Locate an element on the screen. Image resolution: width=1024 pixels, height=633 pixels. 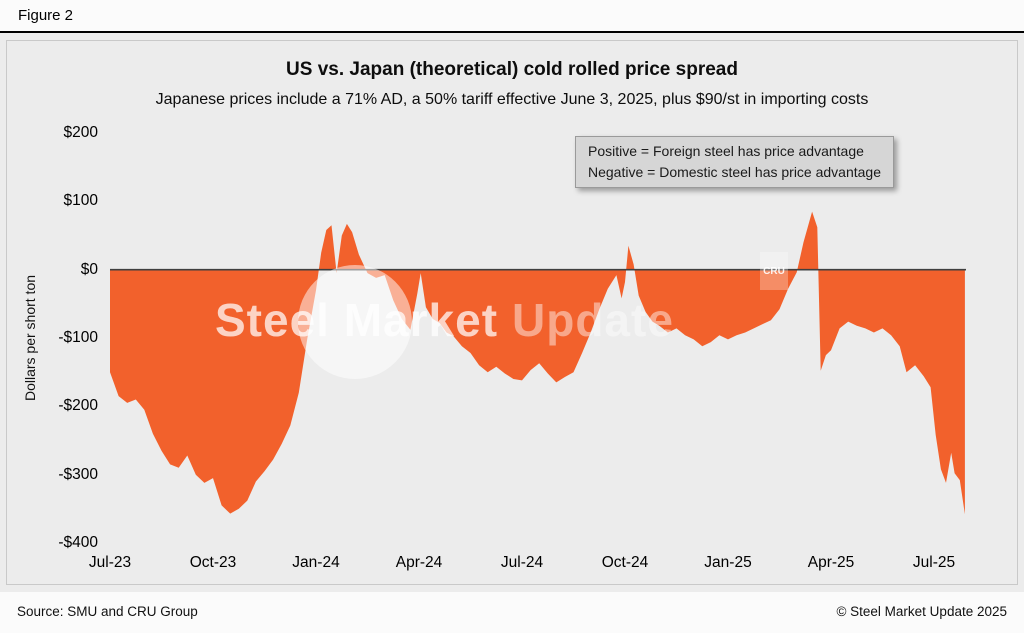
watermark-logo-circle is located at coordinates (355, 322).